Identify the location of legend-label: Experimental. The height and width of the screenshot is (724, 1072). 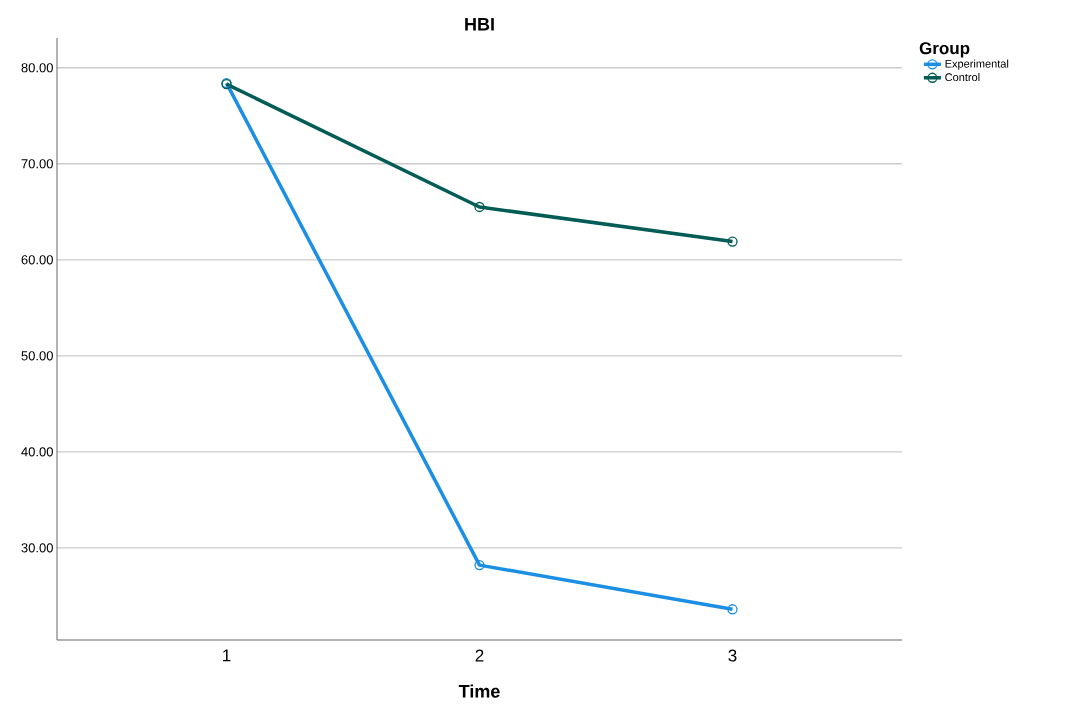
(977, 64).